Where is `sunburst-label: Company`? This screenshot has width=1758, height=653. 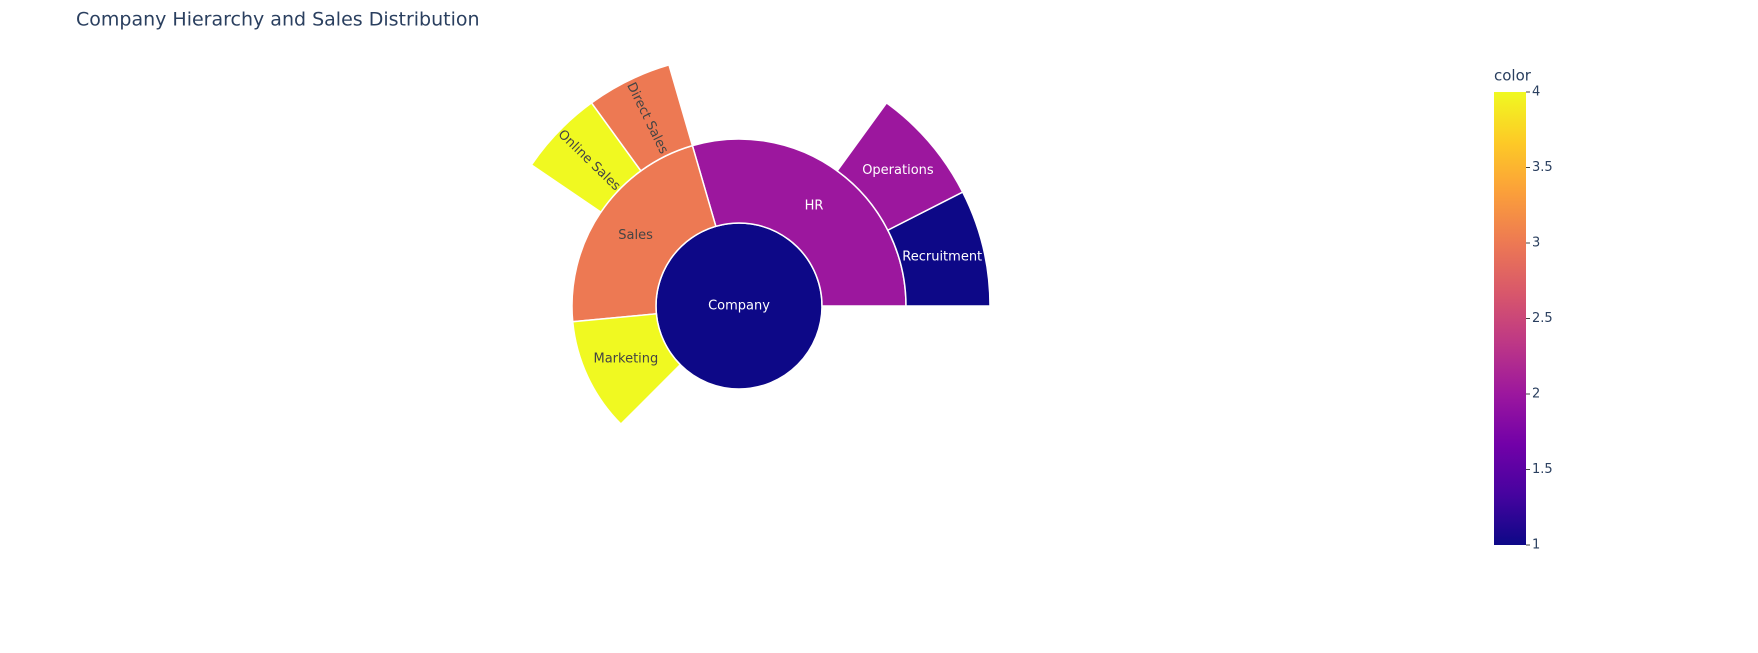
sunburst-label: Company is located at coordinates (739, 306).